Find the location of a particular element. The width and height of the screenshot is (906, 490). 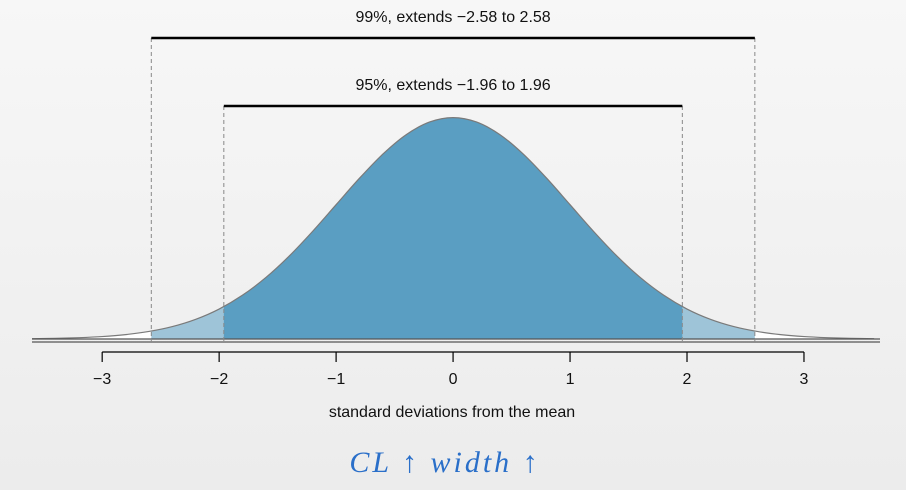

x-tick-label: −3 is located at coordinates (102, 379).